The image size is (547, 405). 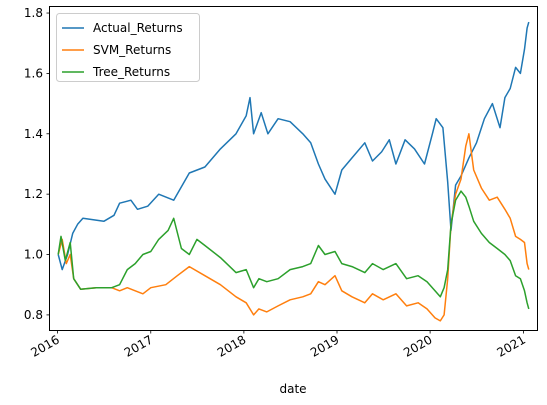 What do you see at coordinates (33, 315) in the screenshot?
I see `y-tick-label: 0.8` at bounding box center [33, 315].